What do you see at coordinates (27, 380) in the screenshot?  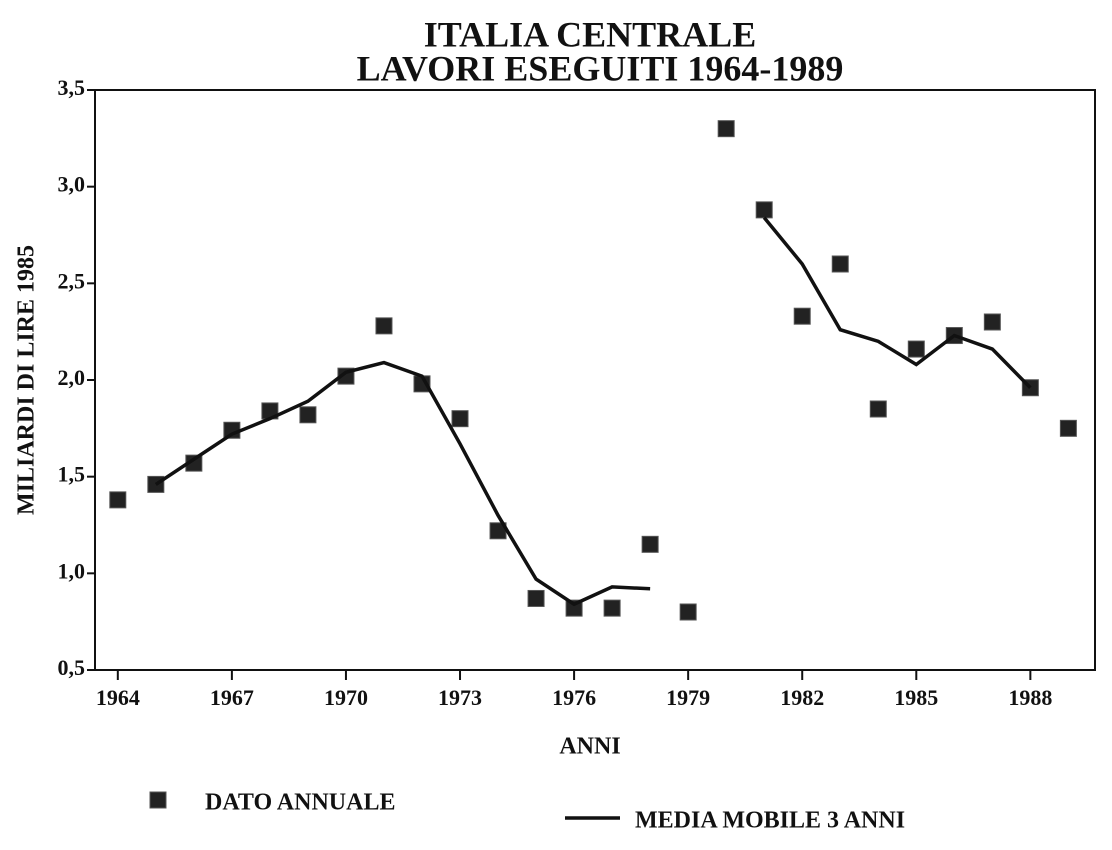 I see `y-axis-label: MILIARDI DI LIRE 1985` at bounding box center [27, 380].